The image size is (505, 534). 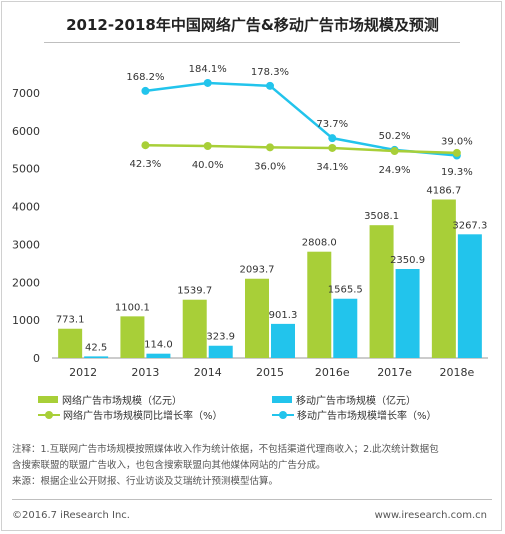 What do you see at coordinates (394, 372) in the screenshot?
I see `x-tick-label: 2017e` at bounding box center [394, 372].